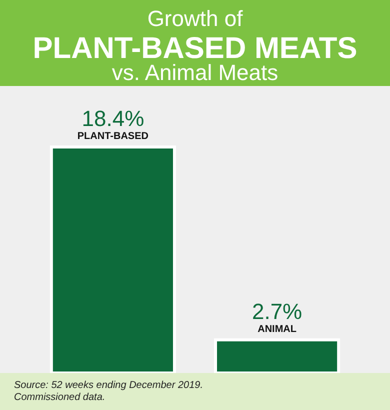 The image size is (390, 410). Describe the element at coordinates (109, 391) in the screenshot. I see `source-note: Source: 52 weeks ending December 2019. Commissioned data.` at that location.